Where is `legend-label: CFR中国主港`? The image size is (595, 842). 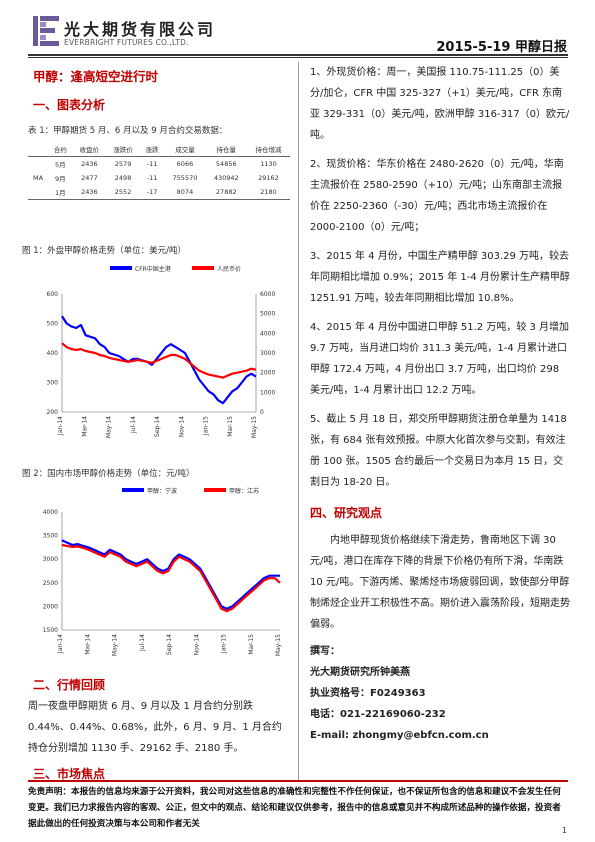
legend-label: CFR中国主港 is located at coordinates (153, 269).